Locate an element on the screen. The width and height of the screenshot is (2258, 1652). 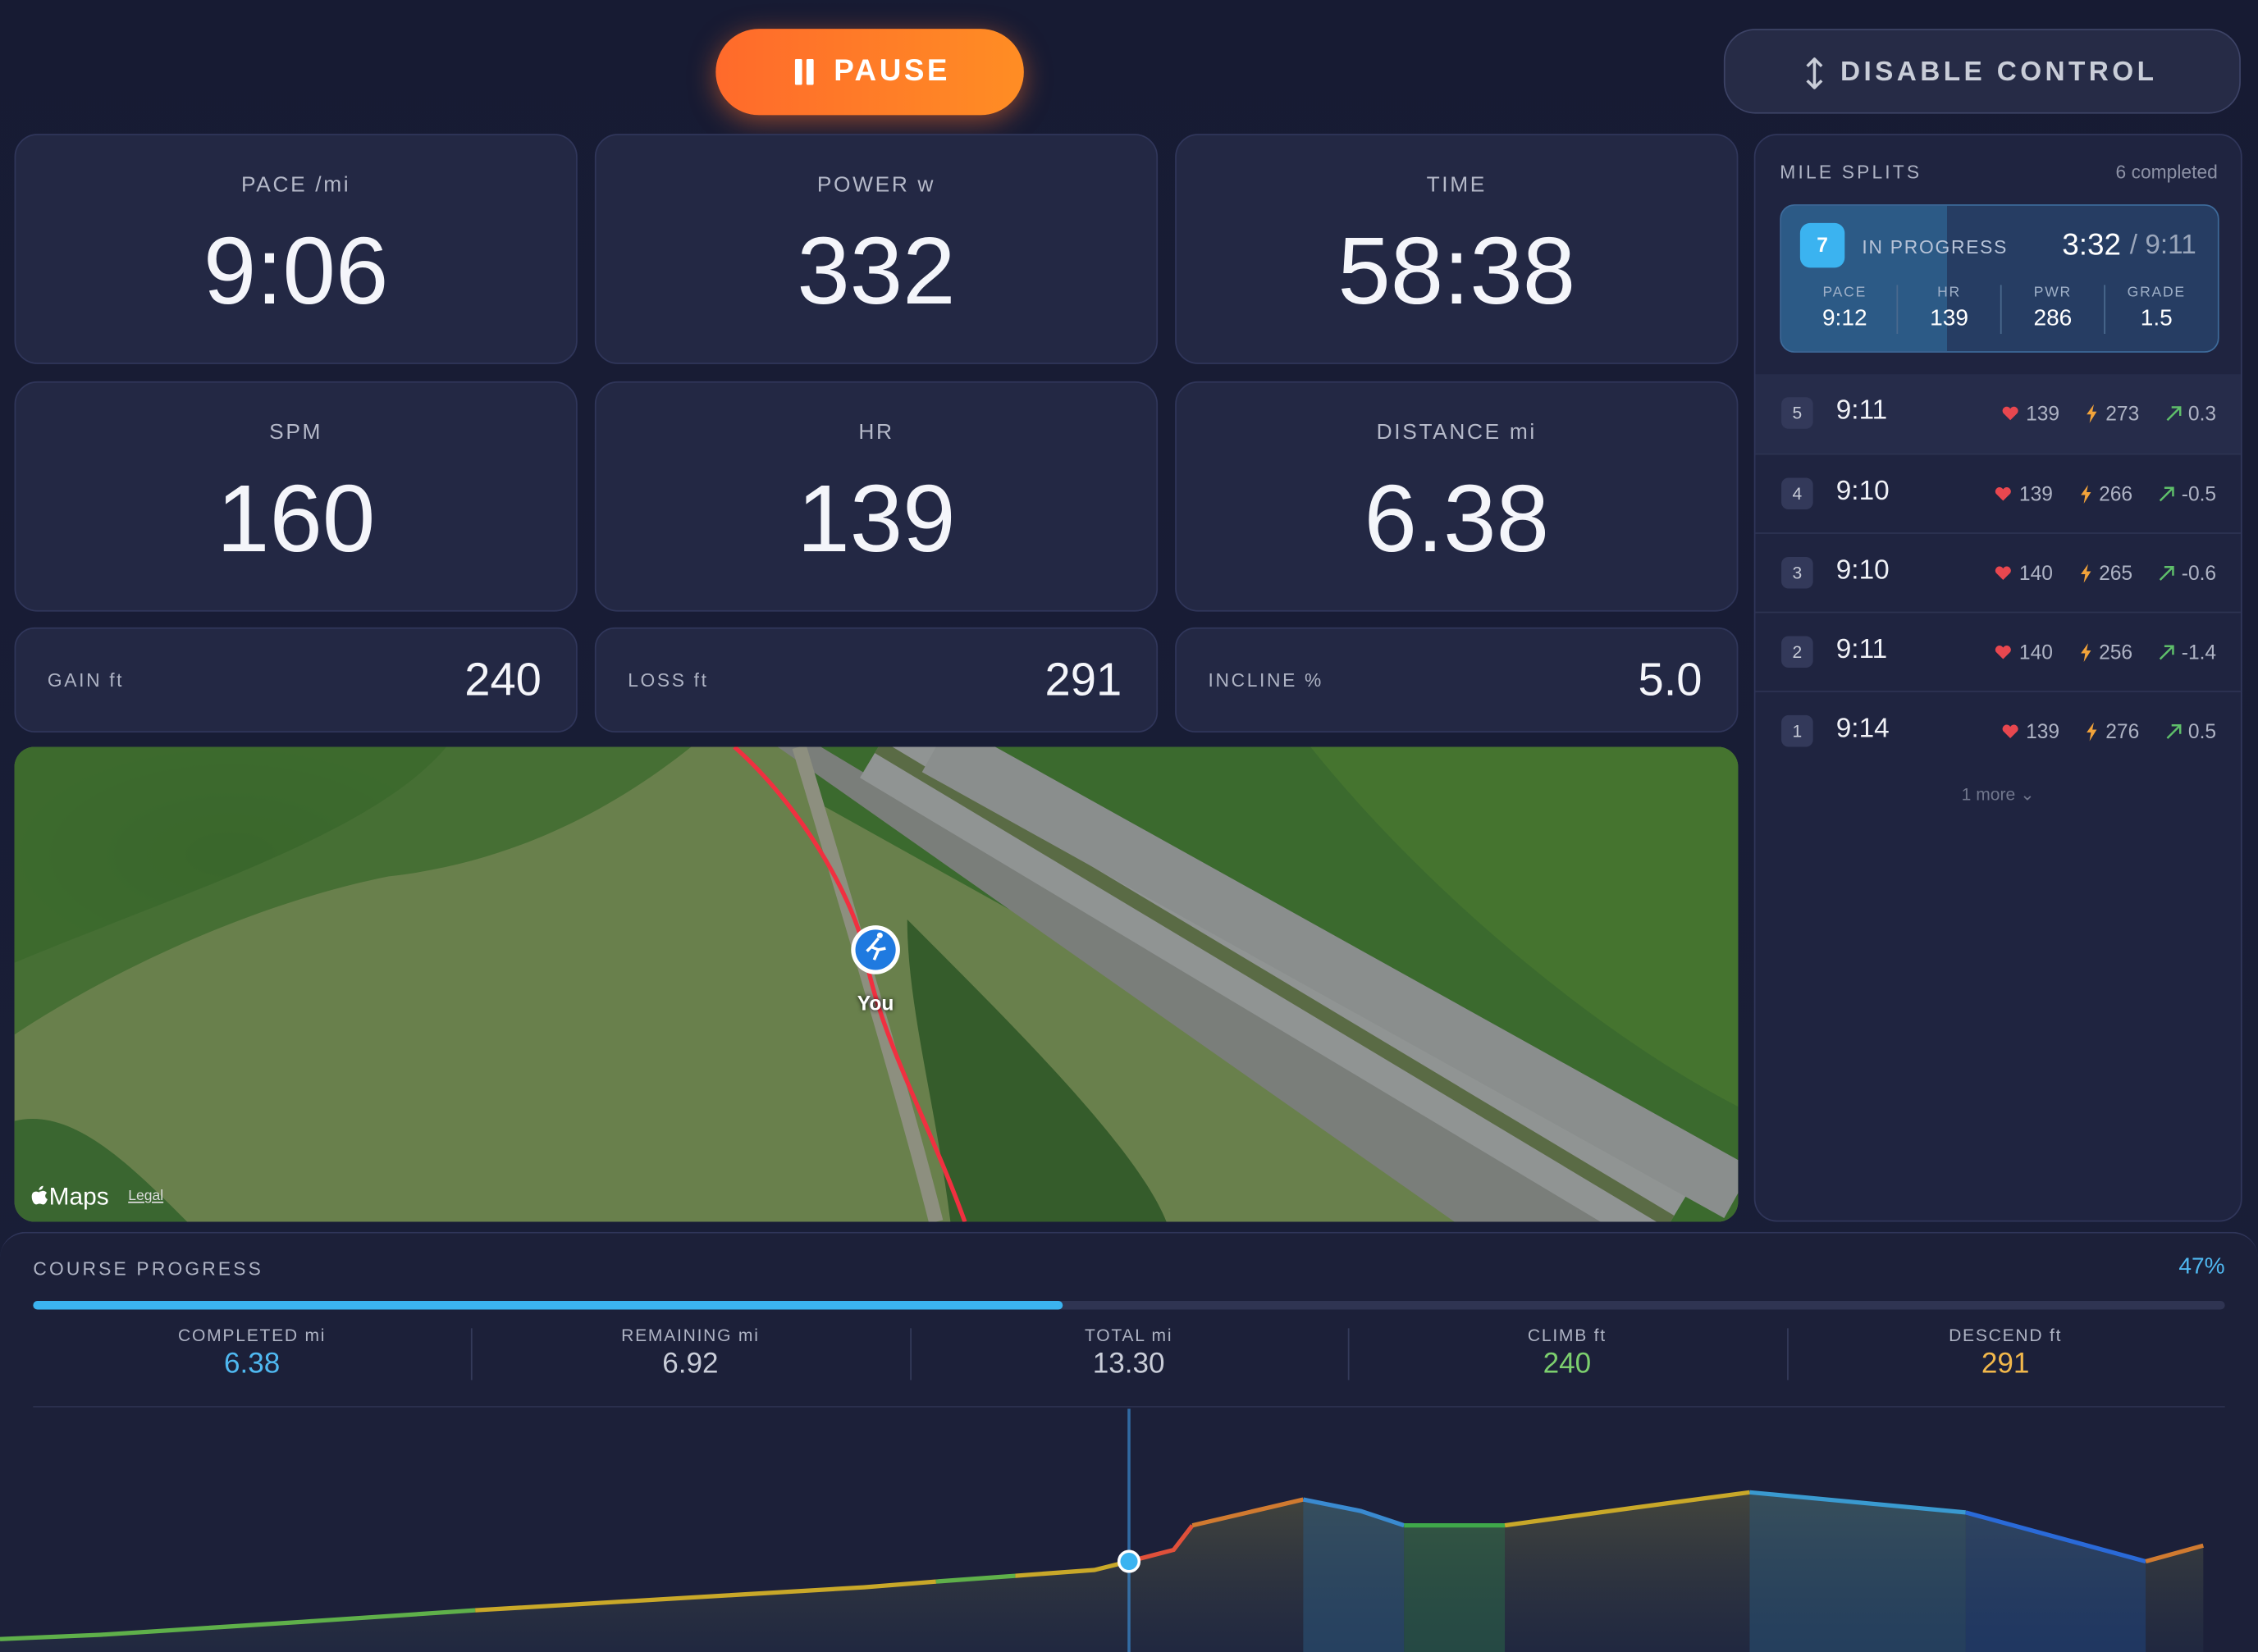
split-row: 3 9:10 140 265 -0.6 is located at coordinates (1998, 572).